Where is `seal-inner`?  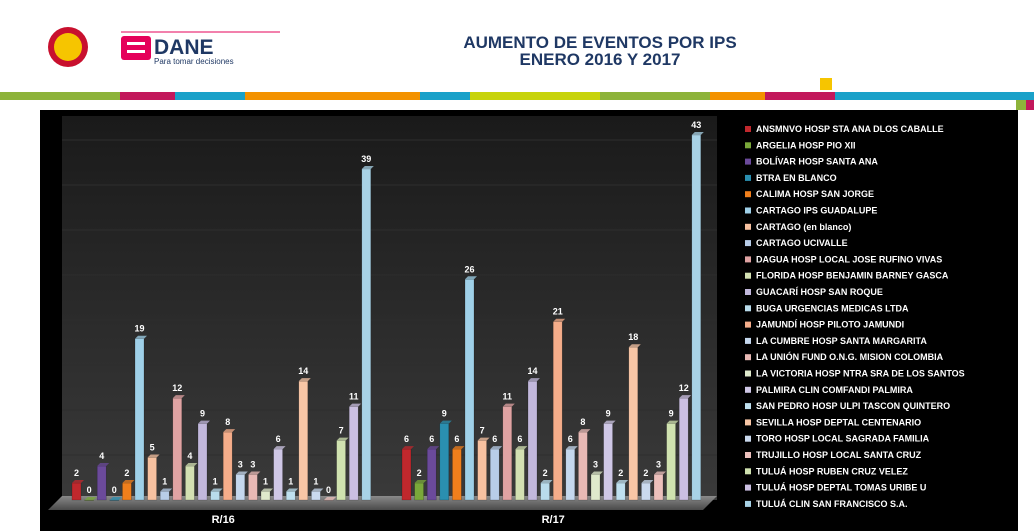
seal-inner is located at coordinates (68, 47).